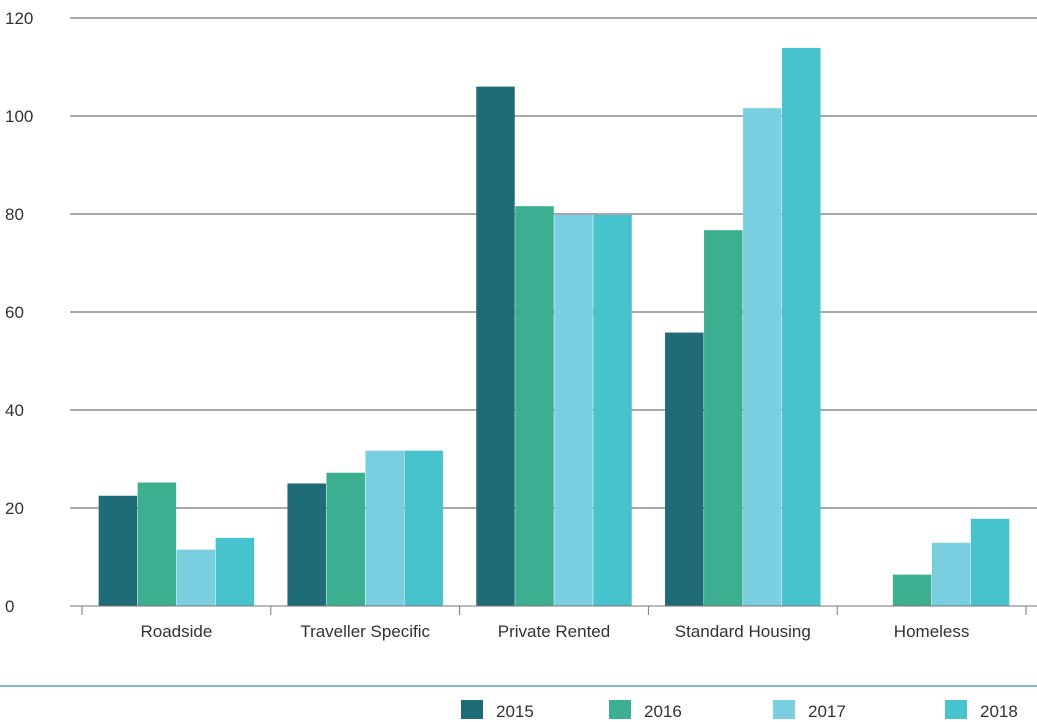 The image size is (1037, 722). What do you see at coordinates (956, 709) in the screenshot?
I see `legend-swatch-2018` at bounding box center [956, 709].